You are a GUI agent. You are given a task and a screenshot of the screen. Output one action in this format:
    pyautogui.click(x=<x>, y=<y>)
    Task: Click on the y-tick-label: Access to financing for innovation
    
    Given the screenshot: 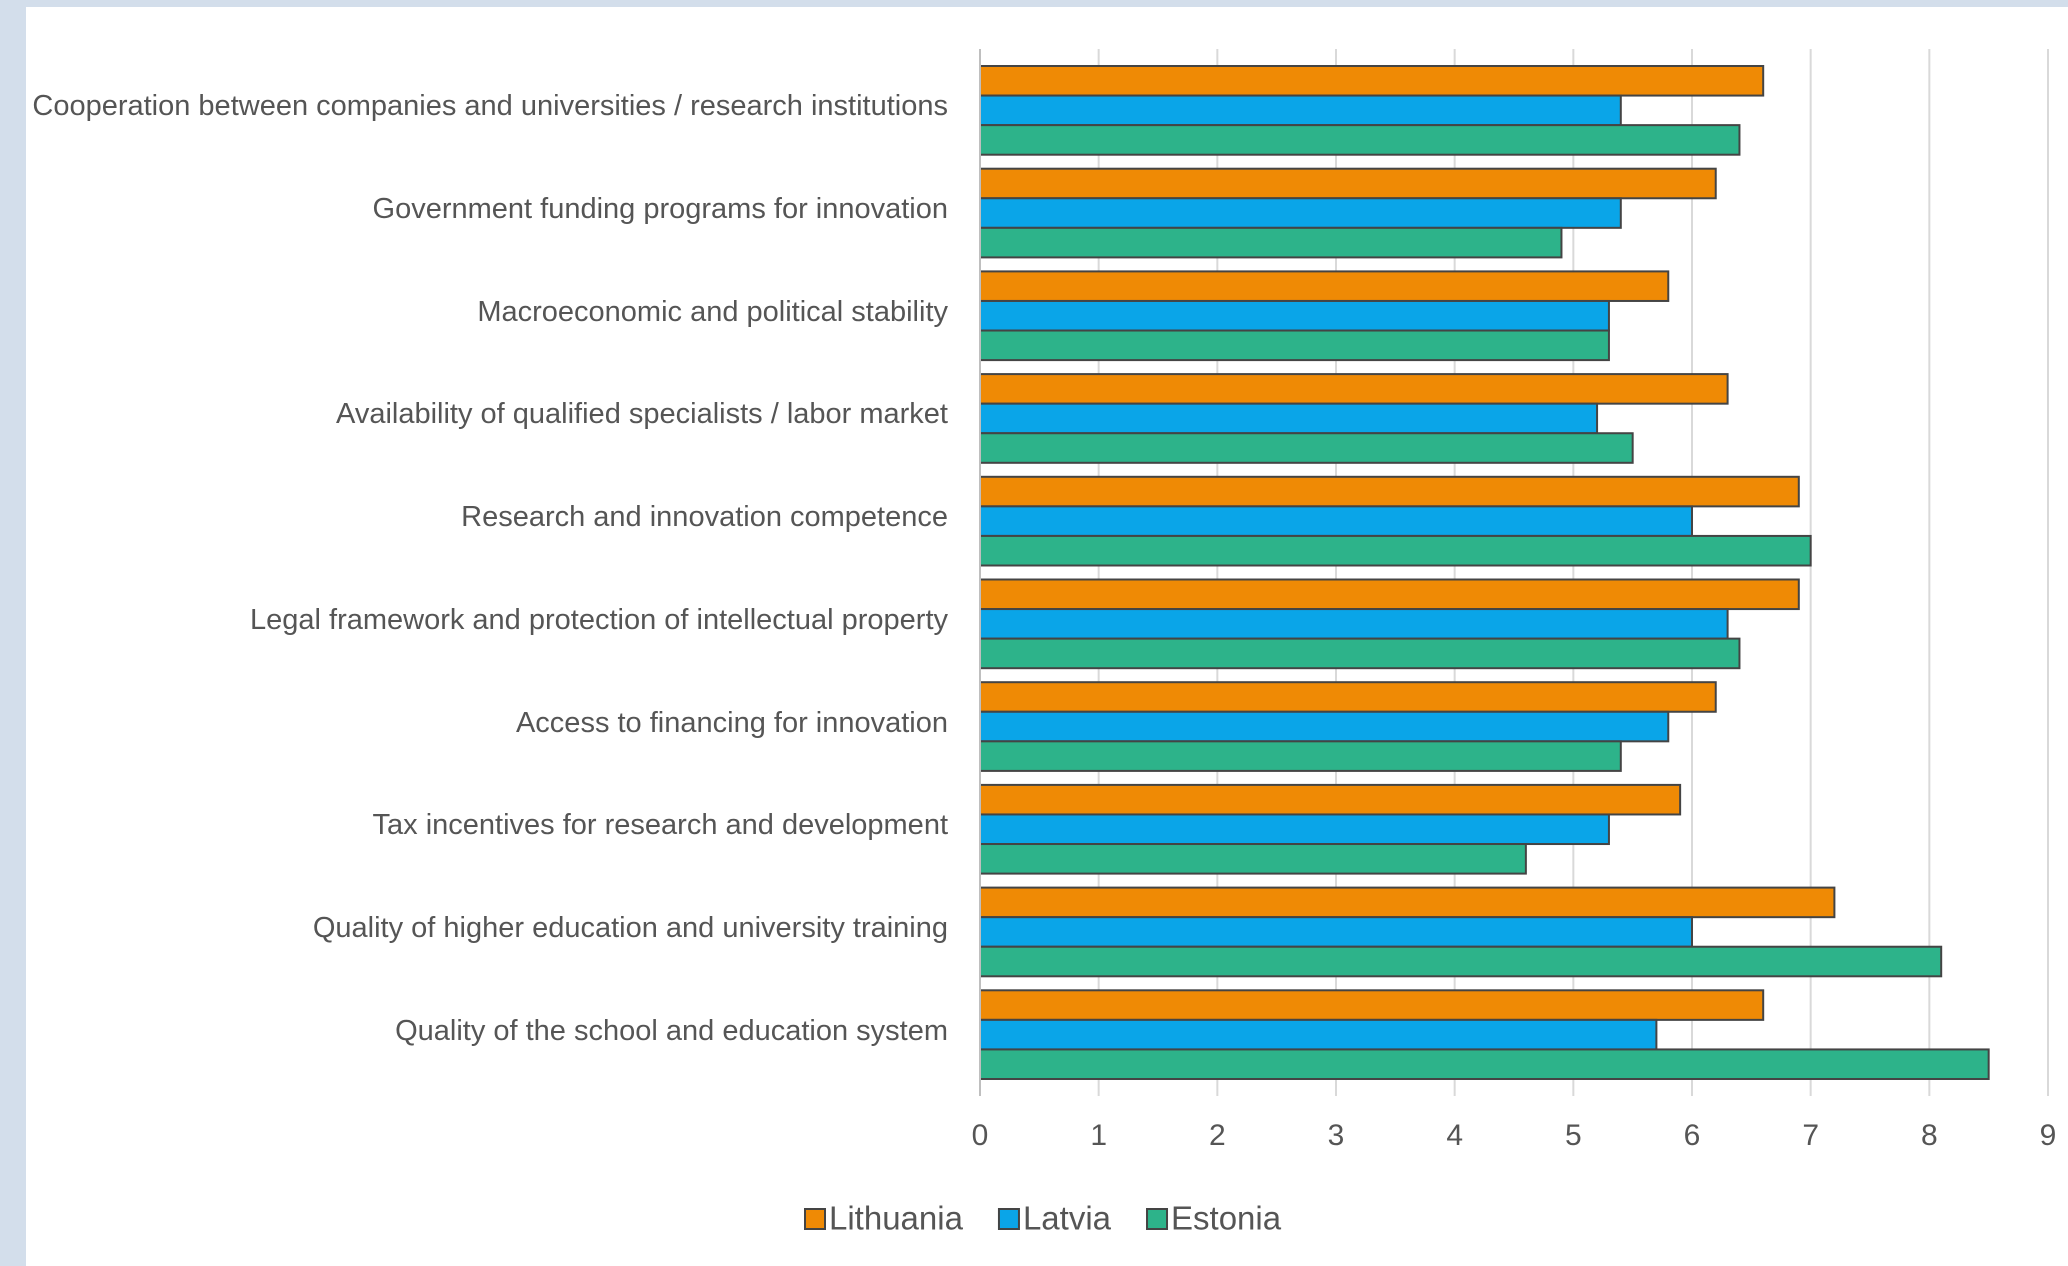 What is the action you would take?
    pyautogui.click(x=731, y=722)
    